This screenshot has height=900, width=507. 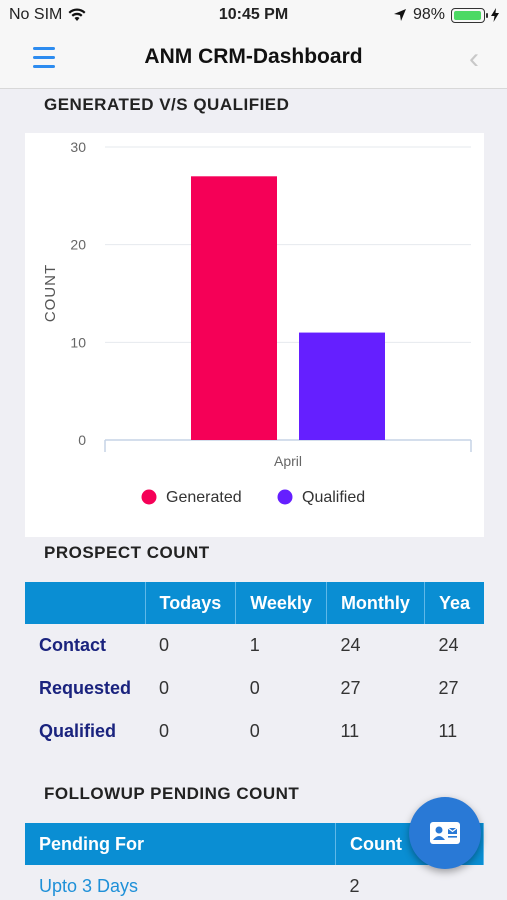 I want to click on y-tick-label: 30, so click(x=78, y=147).